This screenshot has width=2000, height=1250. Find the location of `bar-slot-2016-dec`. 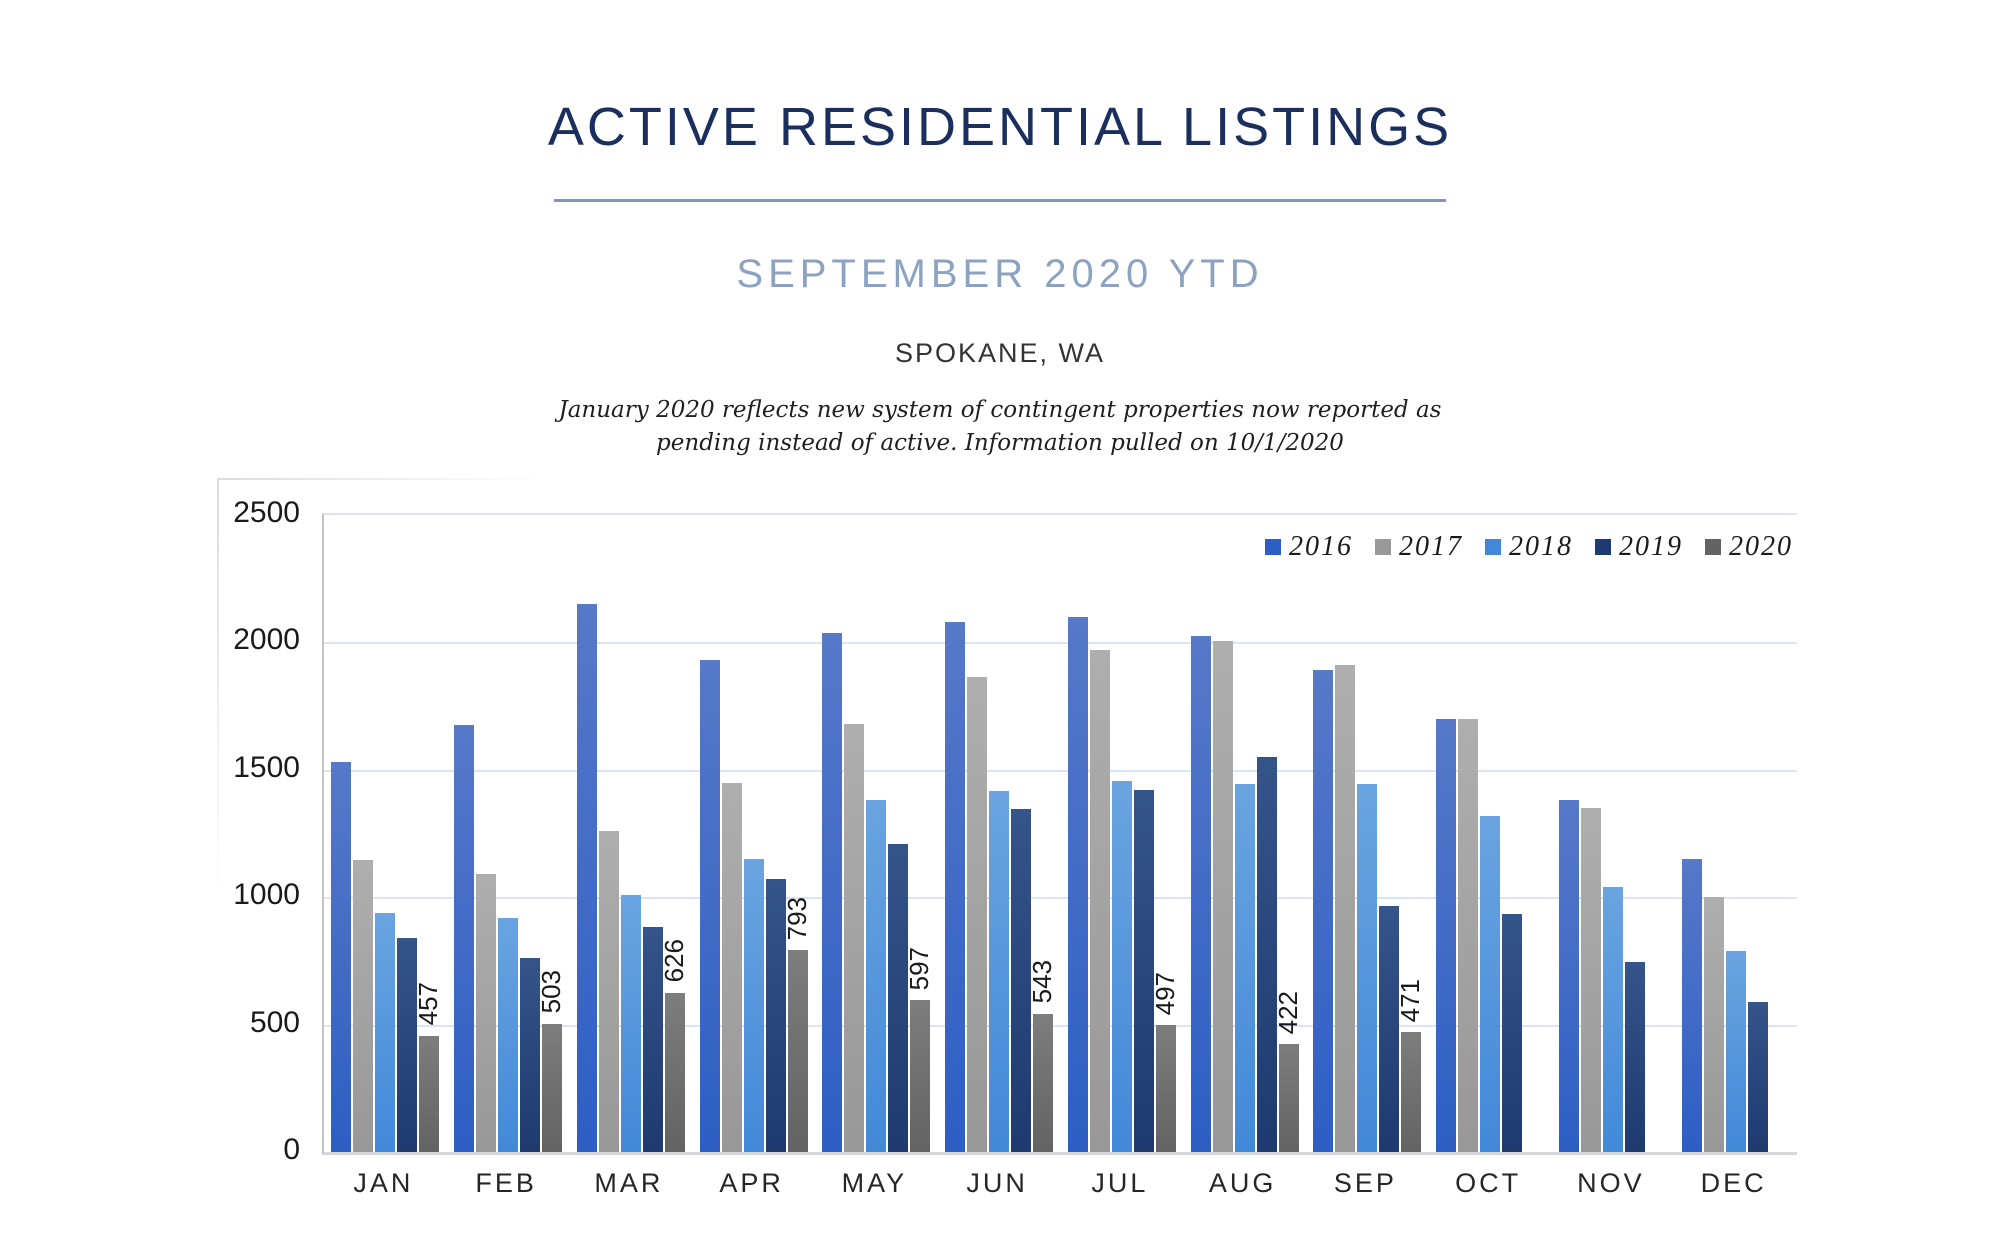

bar-slot-2016-dec is located at coordinates (1691, 833).